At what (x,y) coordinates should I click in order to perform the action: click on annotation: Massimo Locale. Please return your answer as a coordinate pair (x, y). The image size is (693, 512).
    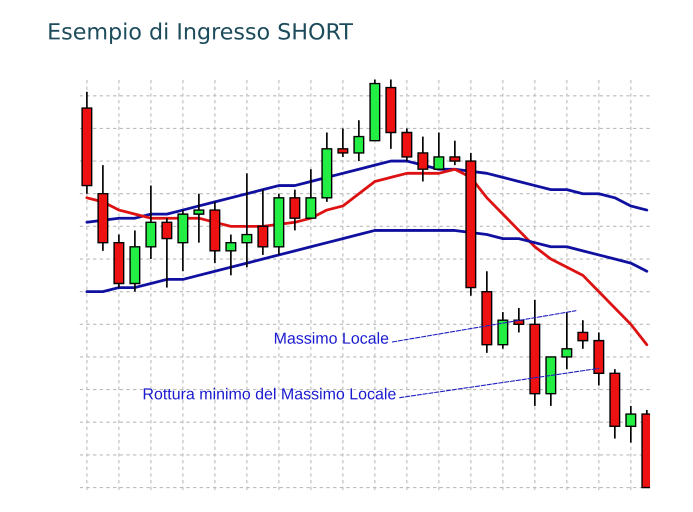
    Looking at the image, I should click on (331, 338).